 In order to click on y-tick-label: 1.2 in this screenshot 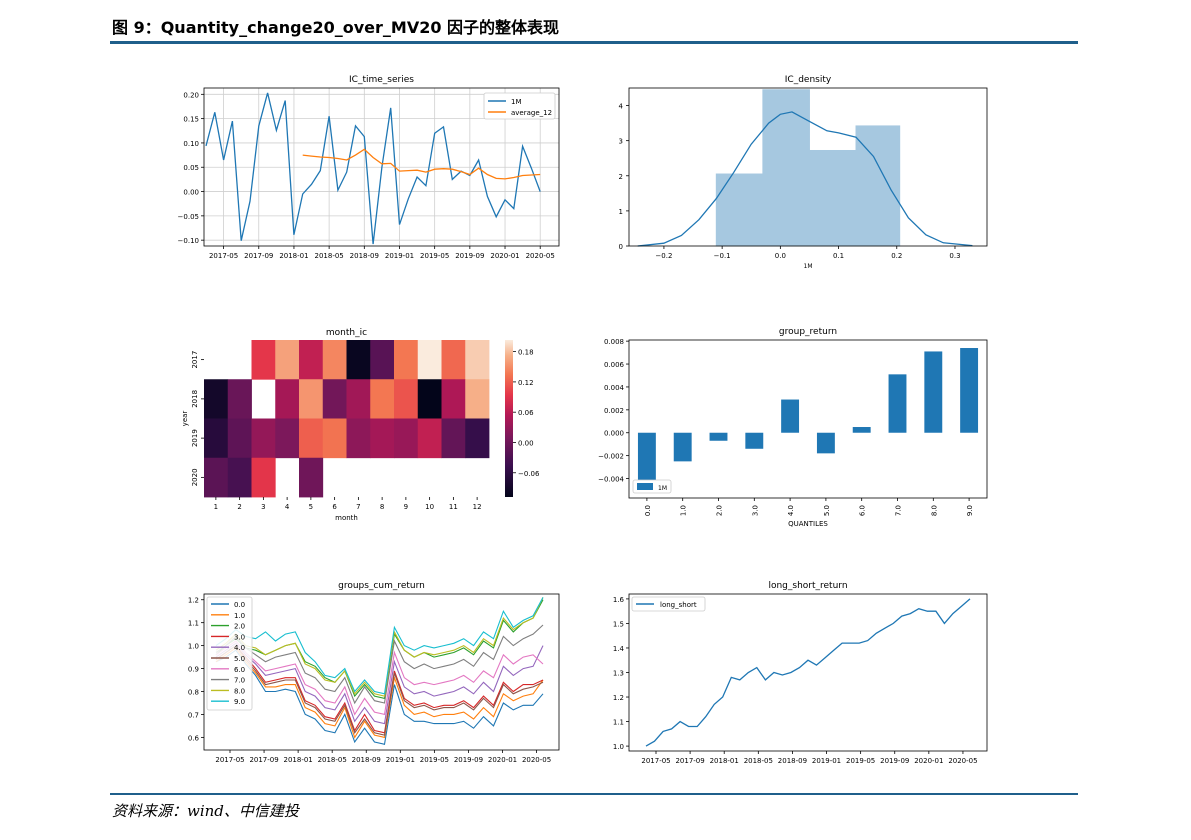, I will do `click(193, 601)`.